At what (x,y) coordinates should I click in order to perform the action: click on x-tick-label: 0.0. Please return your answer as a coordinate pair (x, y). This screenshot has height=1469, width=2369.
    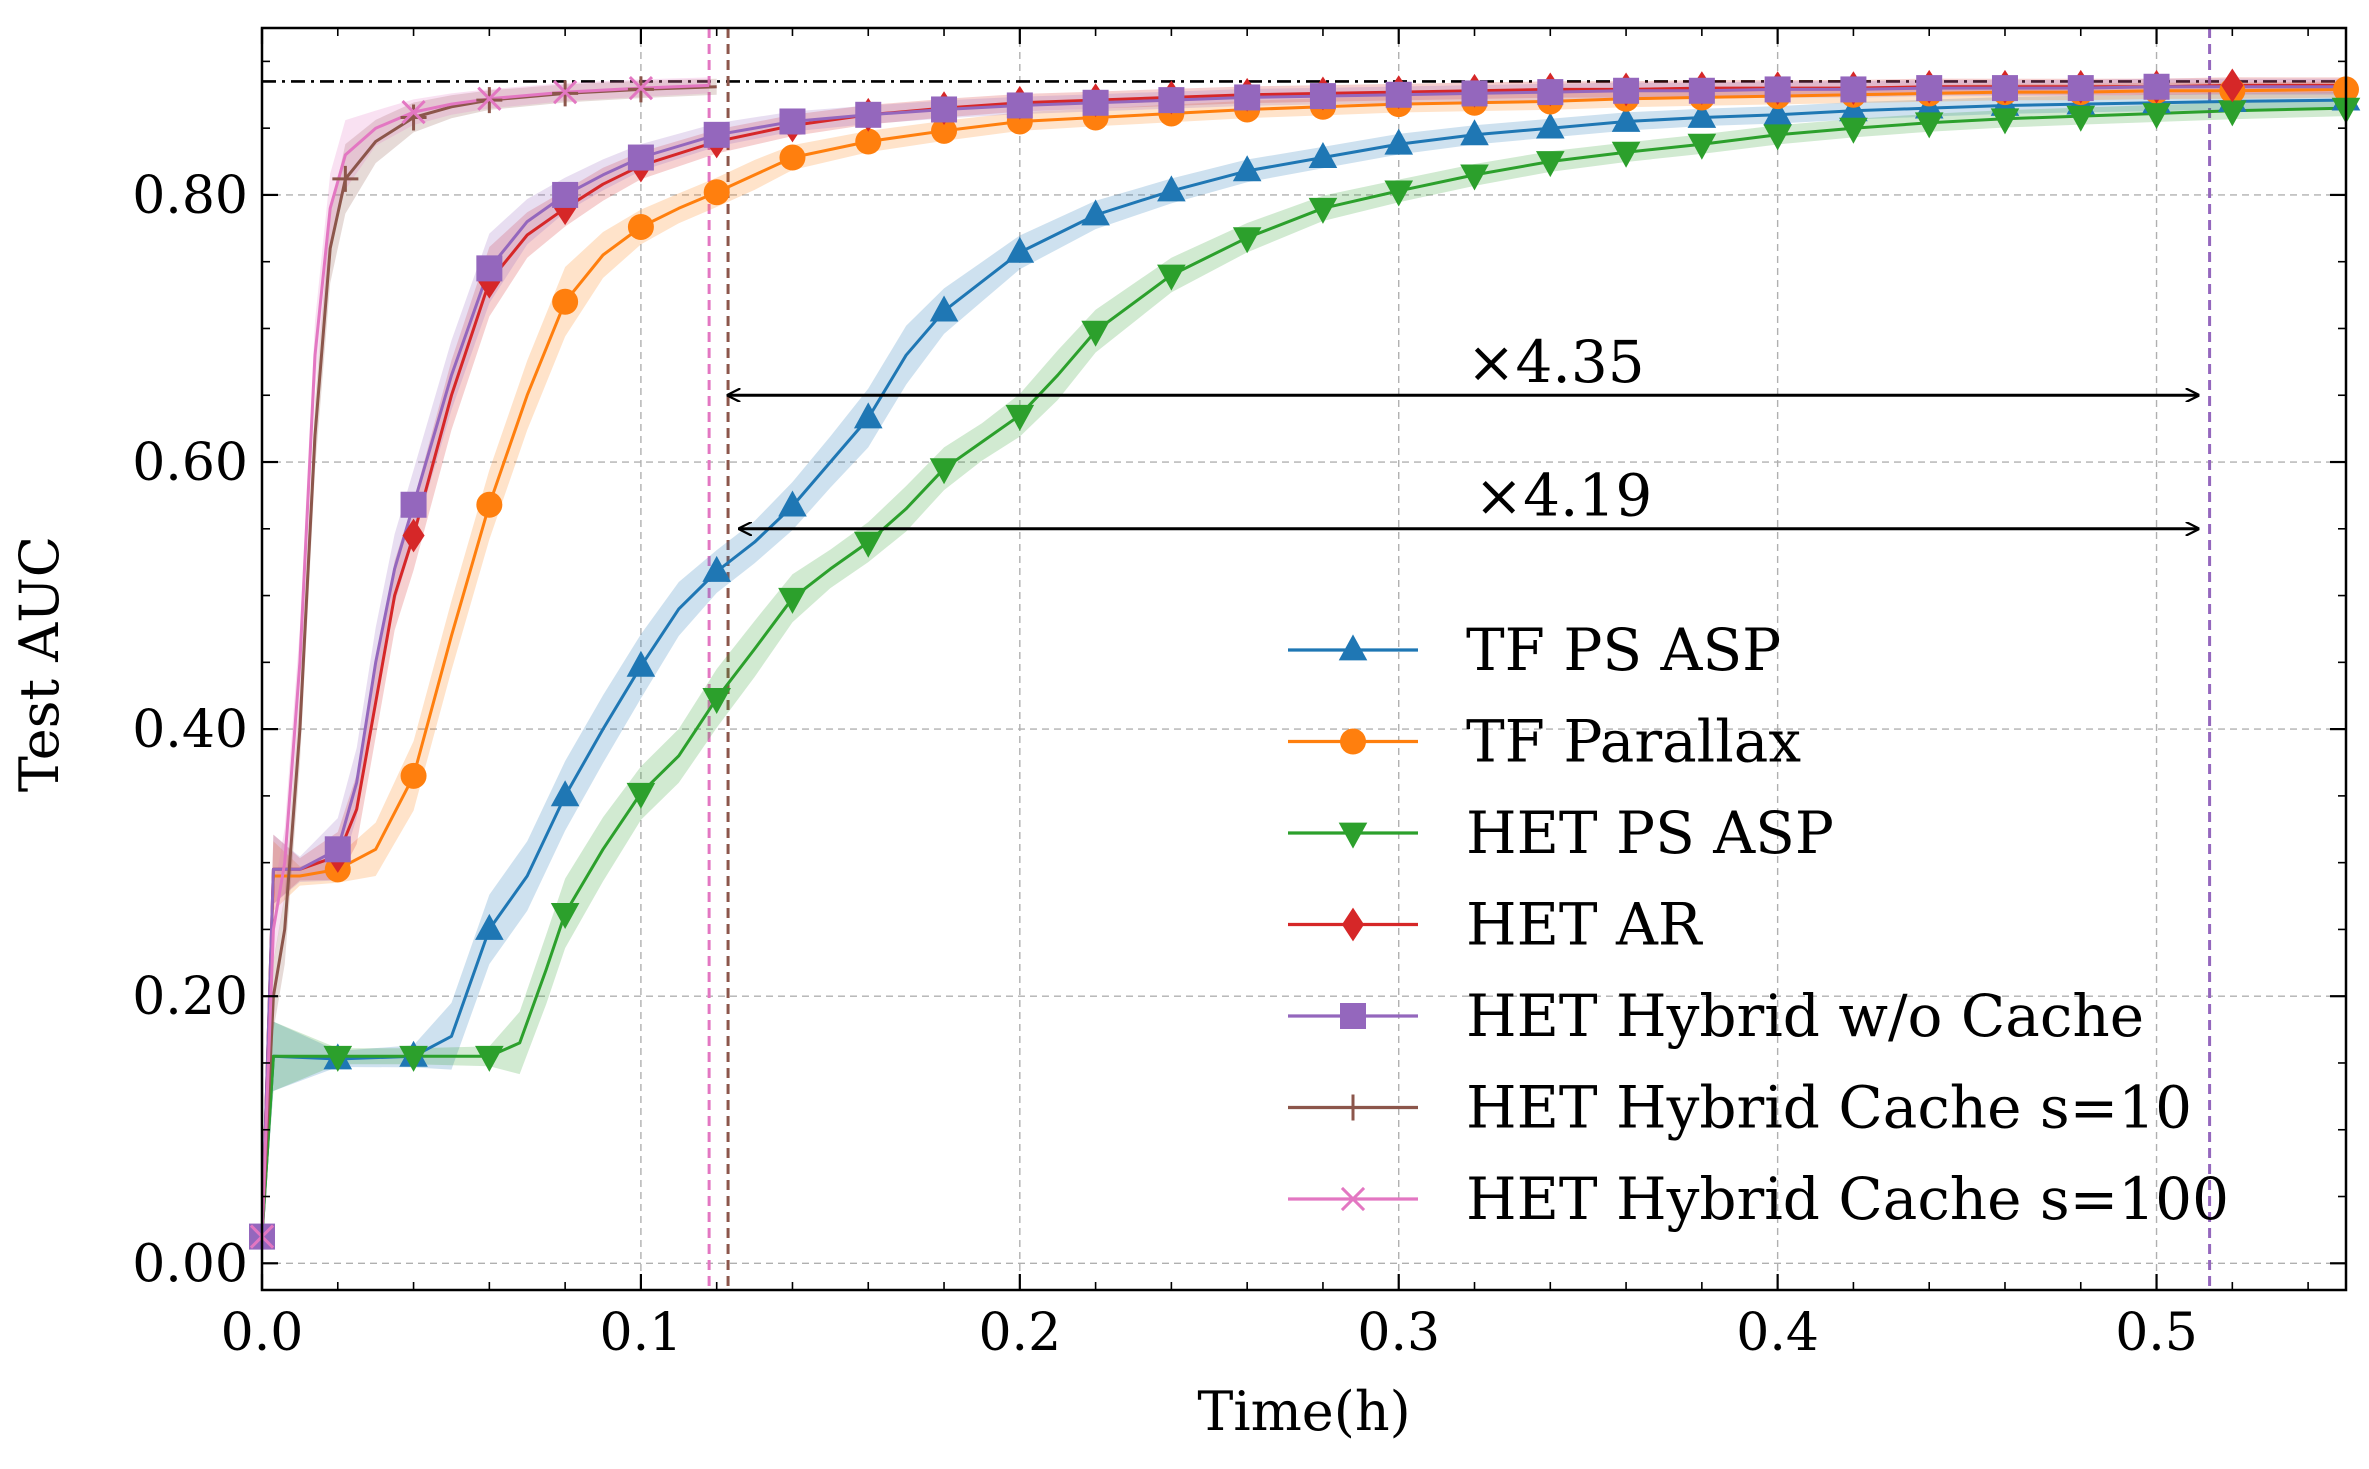
    Looking at the image, I should click on (262, 1333).